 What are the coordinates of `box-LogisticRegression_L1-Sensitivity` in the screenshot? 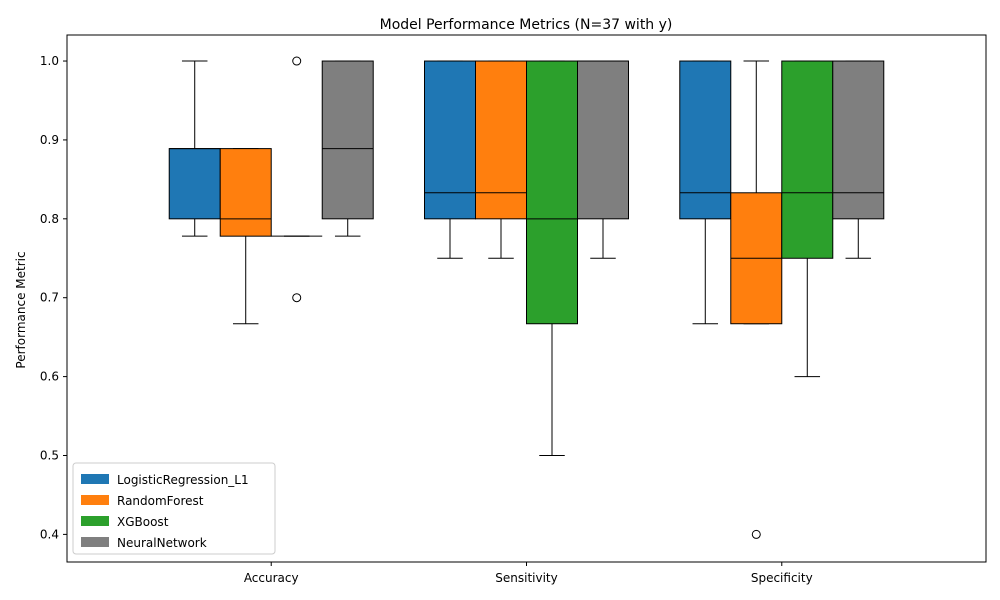 It's located at (450, 159).